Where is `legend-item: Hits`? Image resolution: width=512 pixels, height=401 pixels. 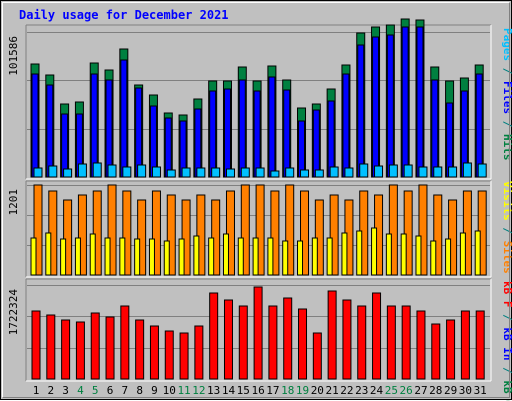
legend-item: Hits is located at coordinates (506, 147).